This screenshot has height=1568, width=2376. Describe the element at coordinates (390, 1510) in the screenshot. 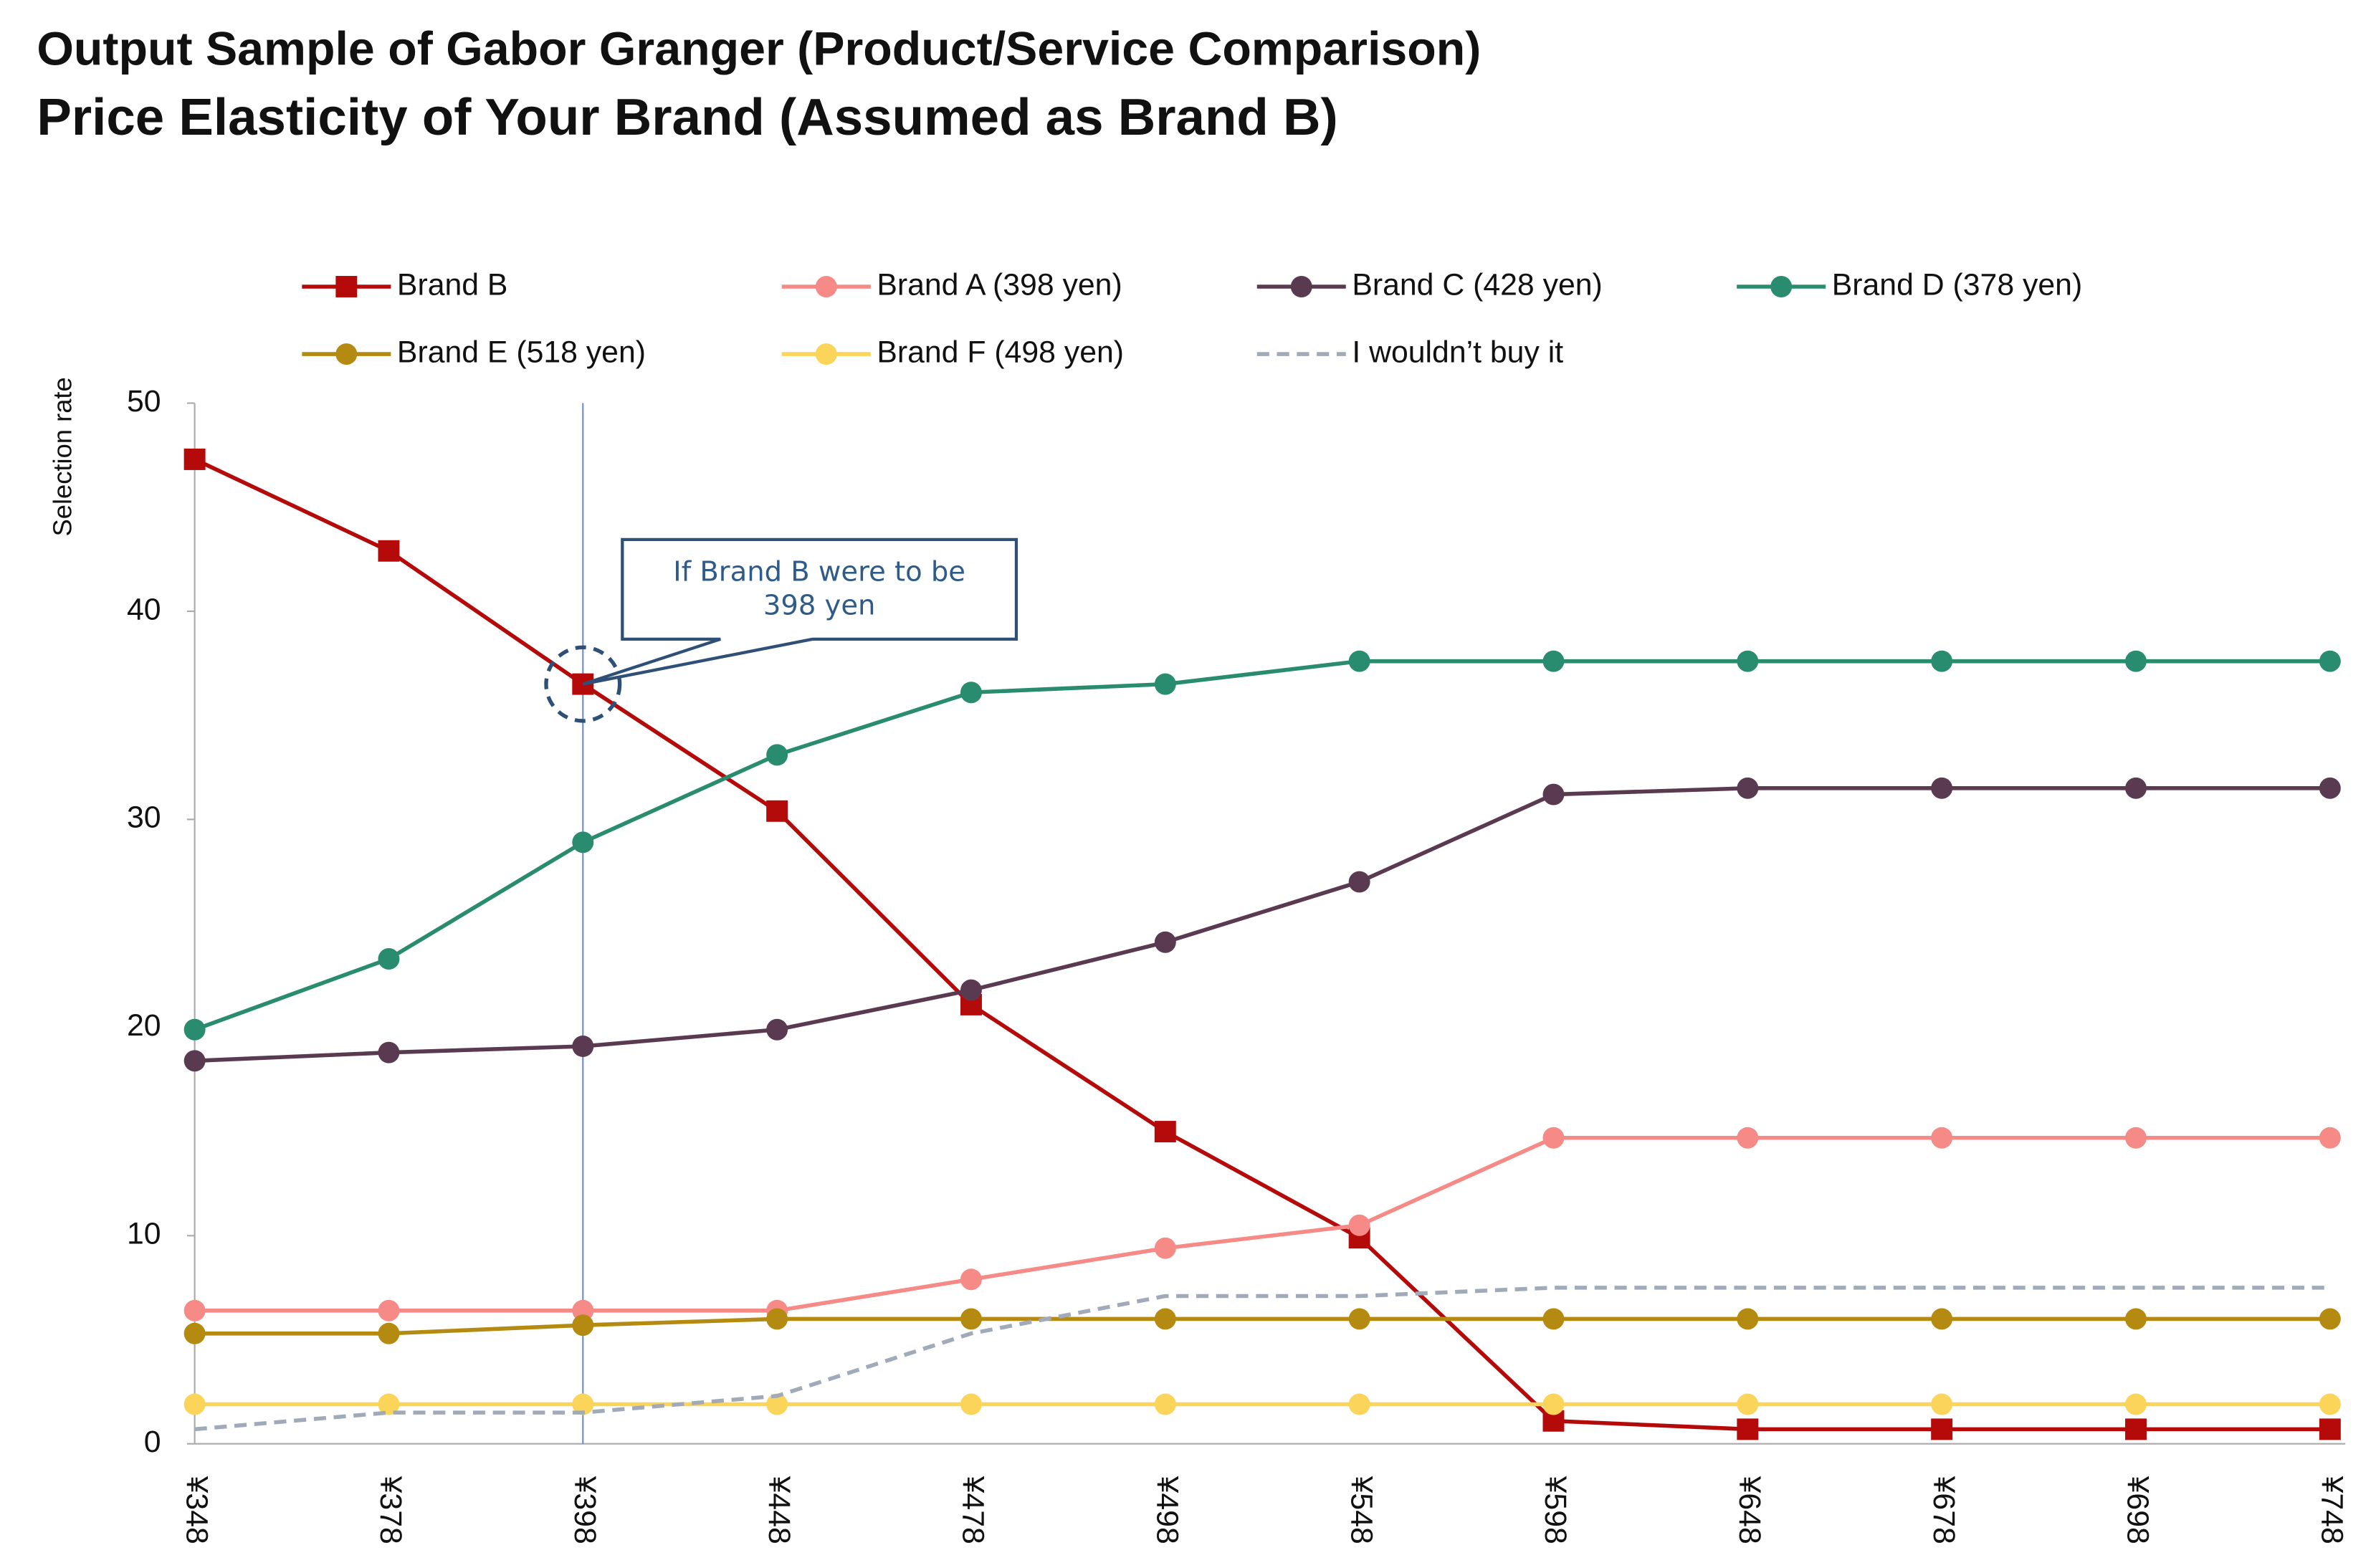

I see `x-tick-label: ¥378` at that location.